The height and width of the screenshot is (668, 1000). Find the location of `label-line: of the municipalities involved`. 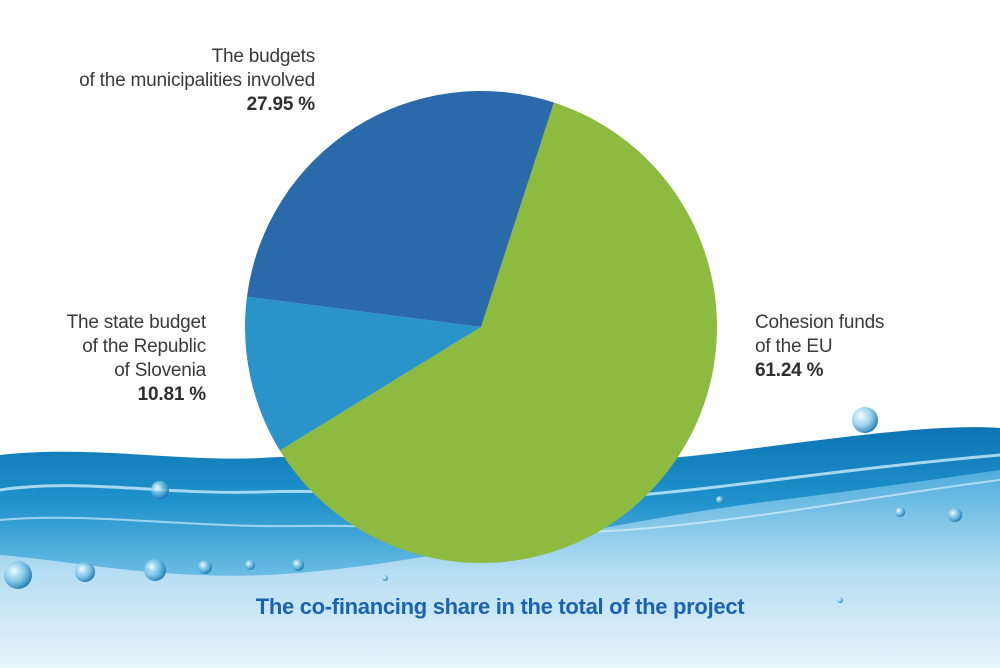

label-line: of the municipalities involved is located at coordinates (197, 80).